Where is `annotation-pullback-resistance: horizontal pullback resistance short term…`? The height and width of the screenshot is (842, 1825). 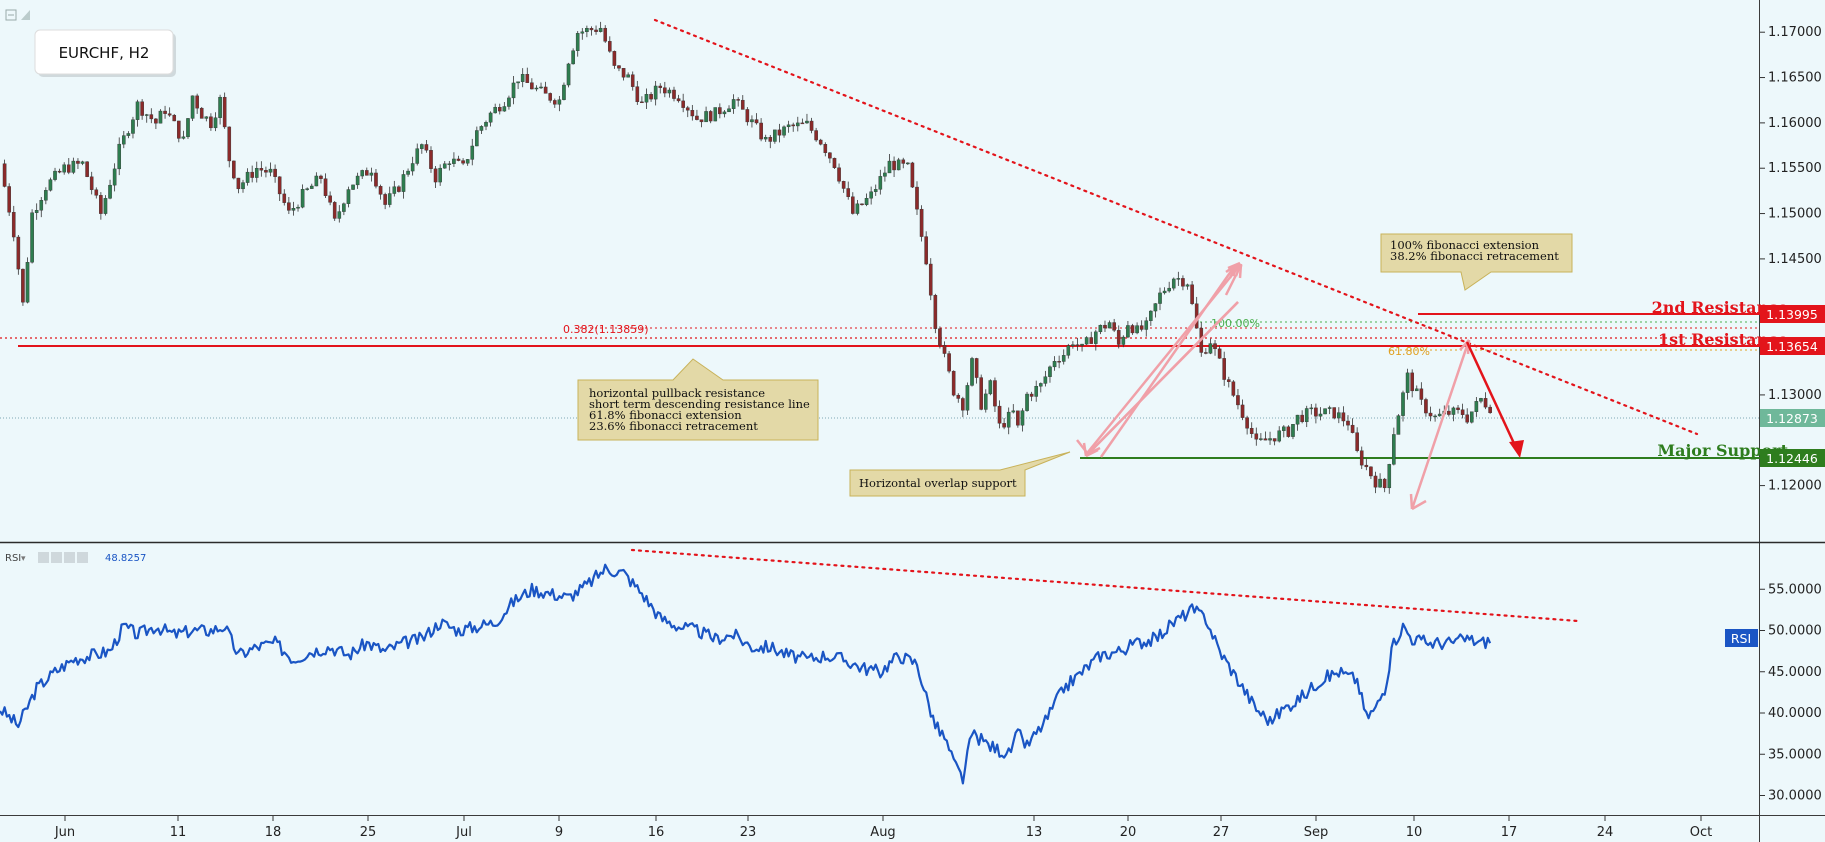 annotation-pullback-resistance: horizontal pullback resistance short term… is located at coordinates (698, 399).